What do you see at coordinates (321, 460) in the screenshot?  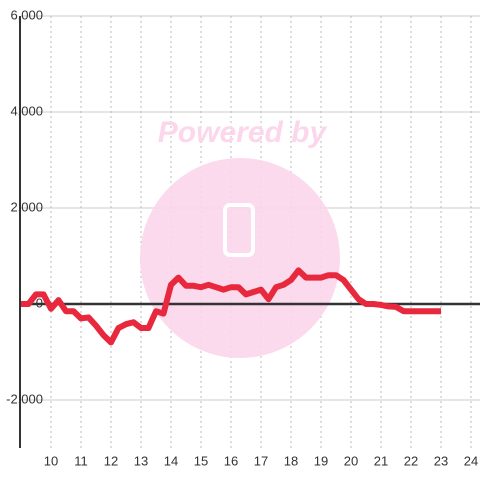 I see `x-tick-label: 19` at bounding box center [321, 460].